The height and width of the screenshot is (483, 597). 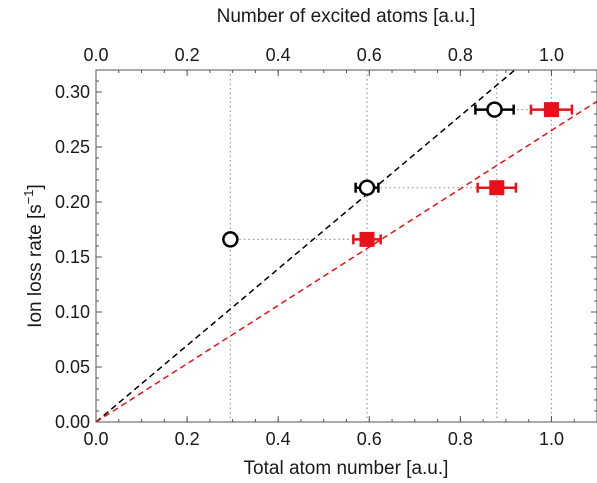 What do you see at coordinates (369, 55) in the screenshot?
I see `x2-tick-label: 0.6` at bounding box center [369, 55].